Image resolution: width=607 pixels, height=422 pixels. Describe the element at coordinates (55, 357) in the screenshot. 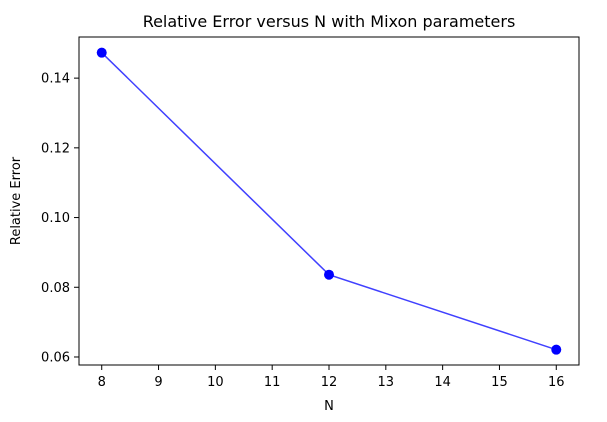

I see `y-tick-label: 0.06` at that location.